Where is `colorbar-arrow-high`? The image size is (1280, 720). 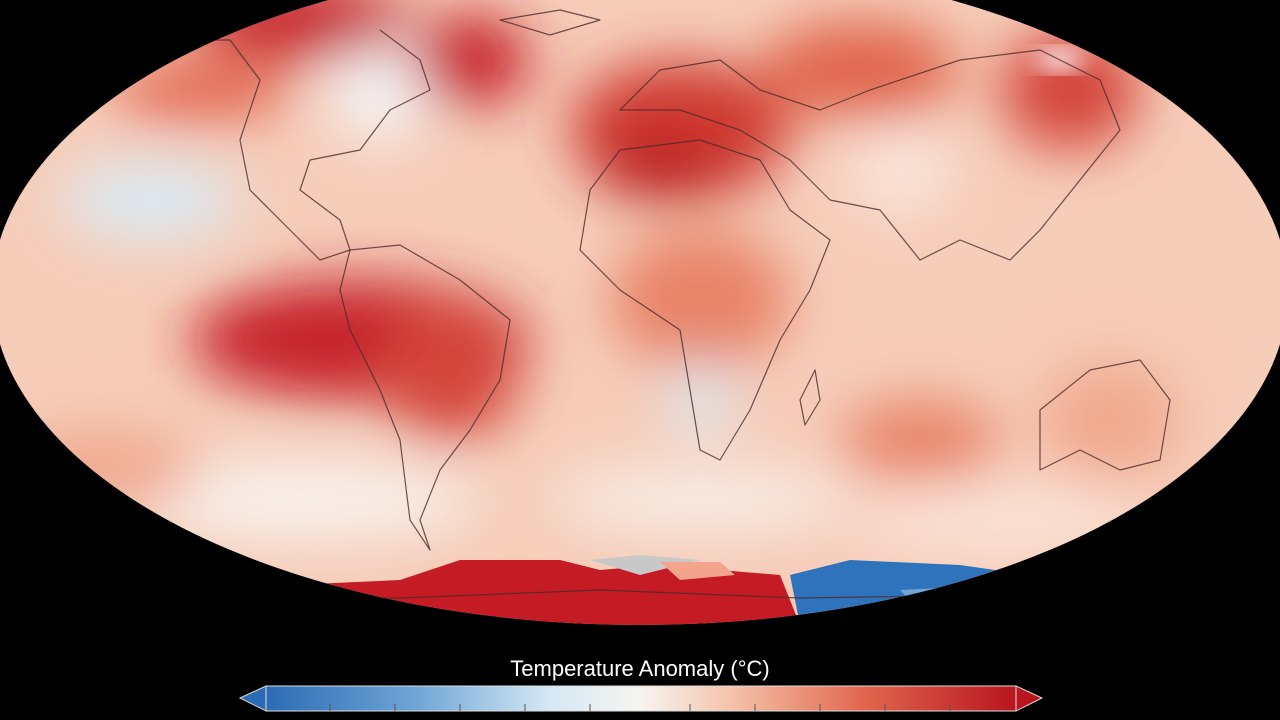
colorbar-arrow-high is located at coordinates (1029, 698).